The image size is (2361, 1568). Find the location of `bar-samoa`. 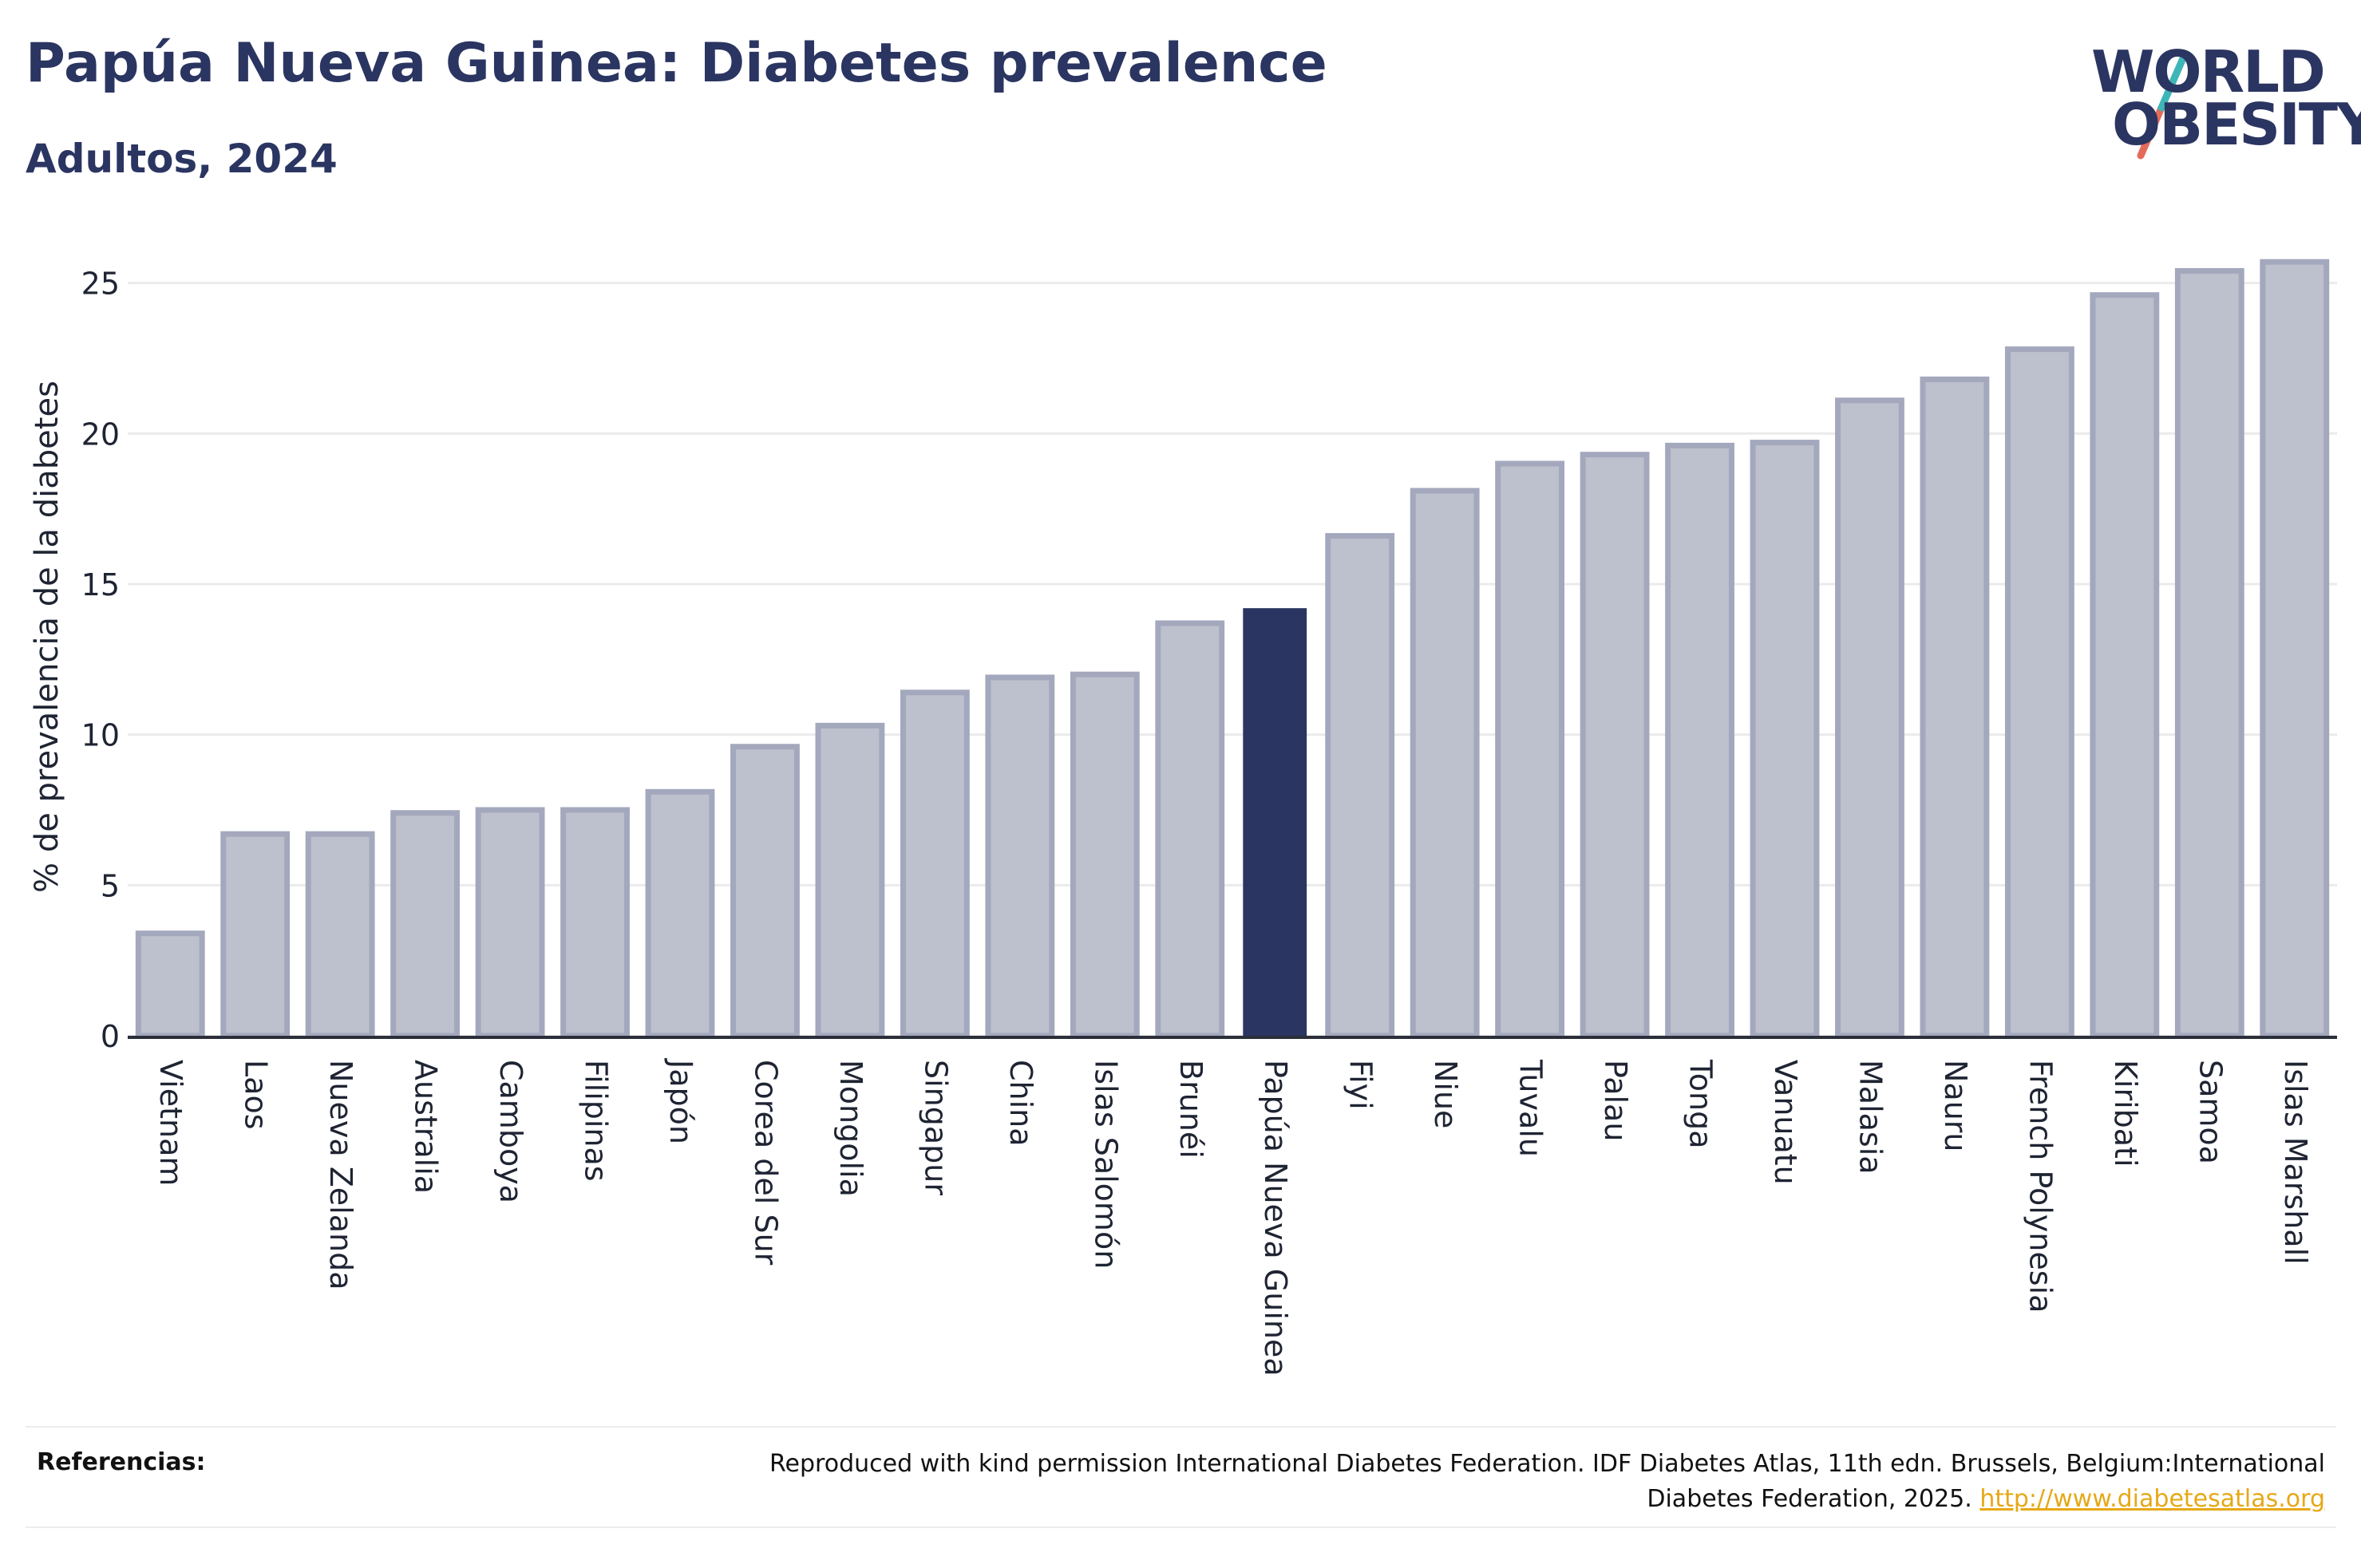

bar-samoa is located at coordinates (2209, 653).